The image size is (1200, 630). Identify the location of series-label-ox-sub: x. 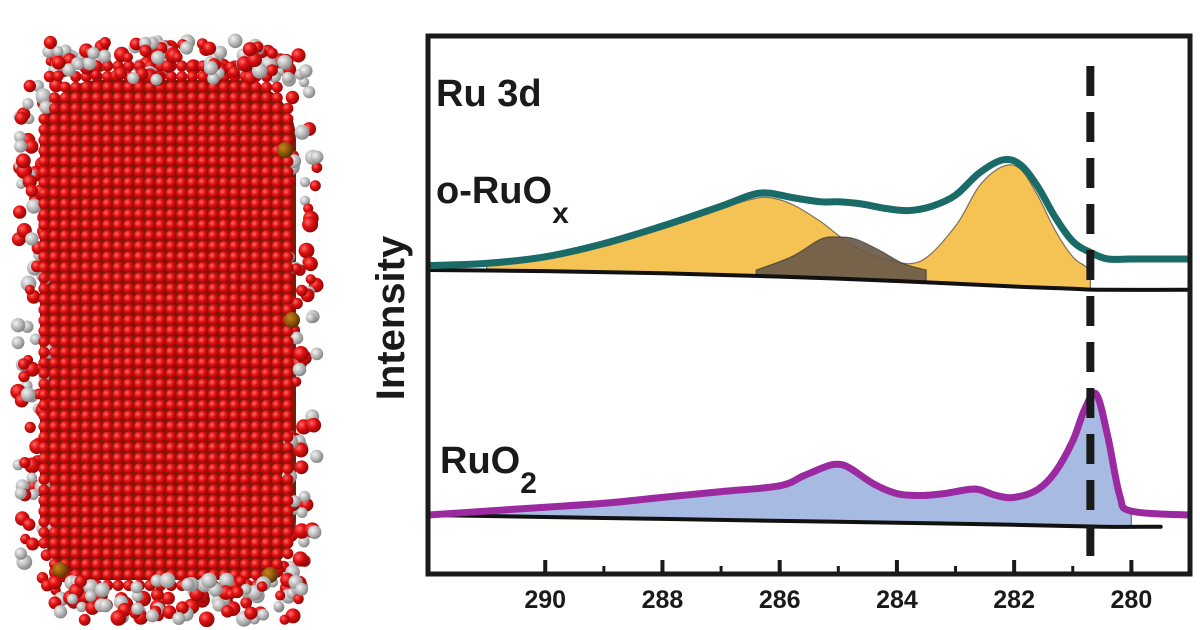
(560, 213).